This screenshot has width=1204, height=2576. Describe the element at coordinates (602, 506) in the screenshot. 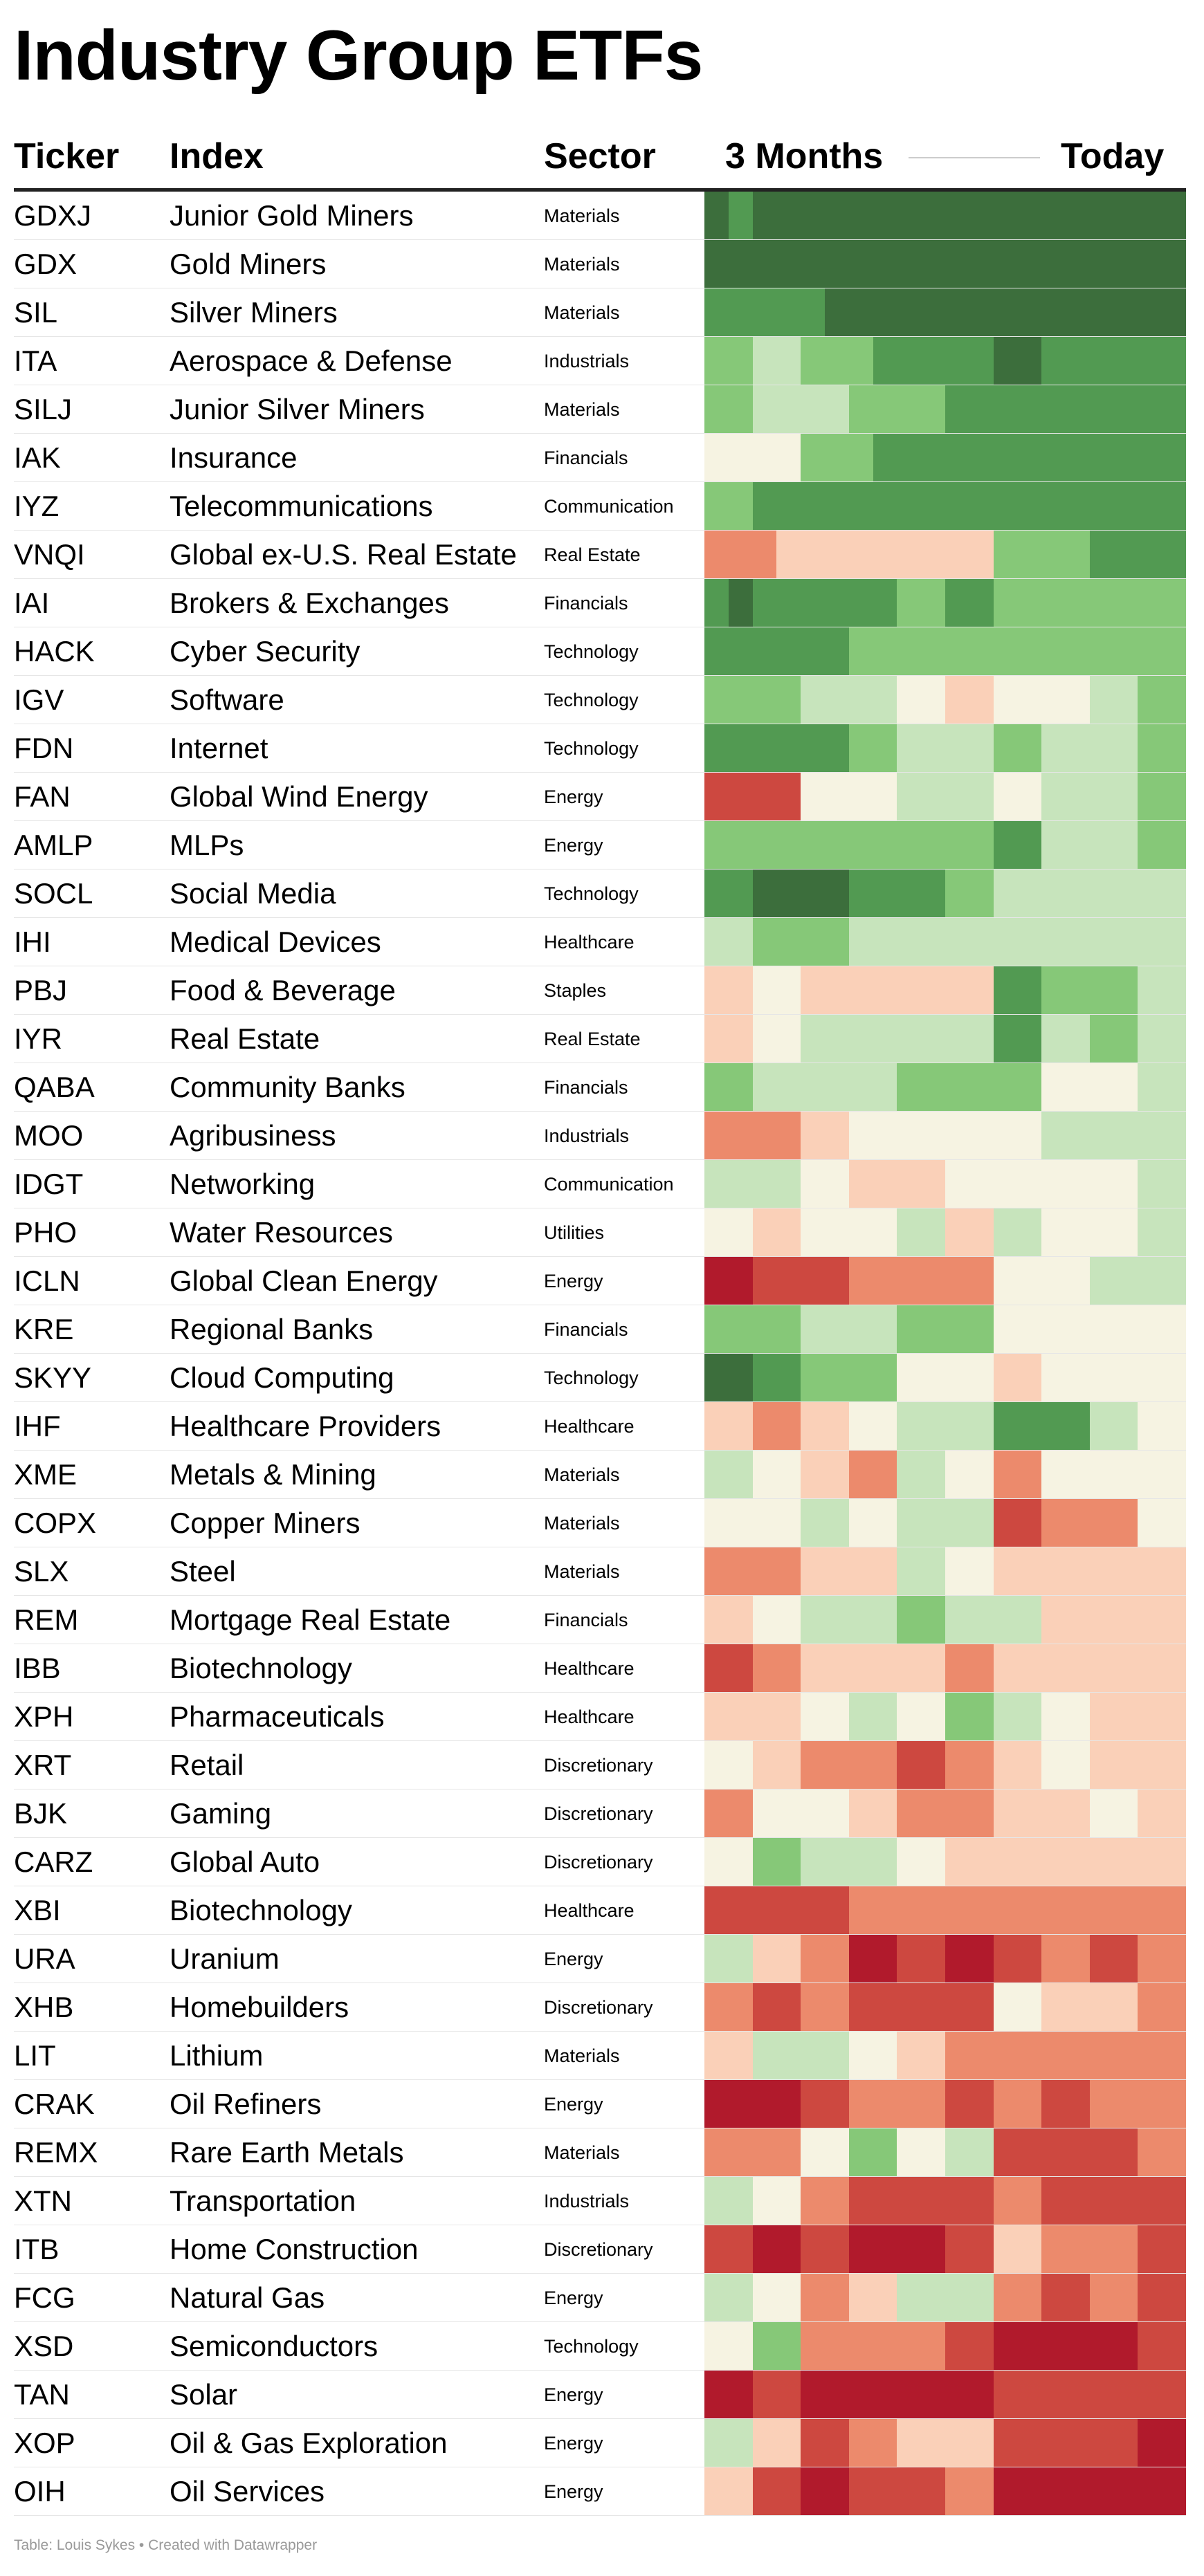

I see `table-row: IYZ Telecommunications Communication` at that location.